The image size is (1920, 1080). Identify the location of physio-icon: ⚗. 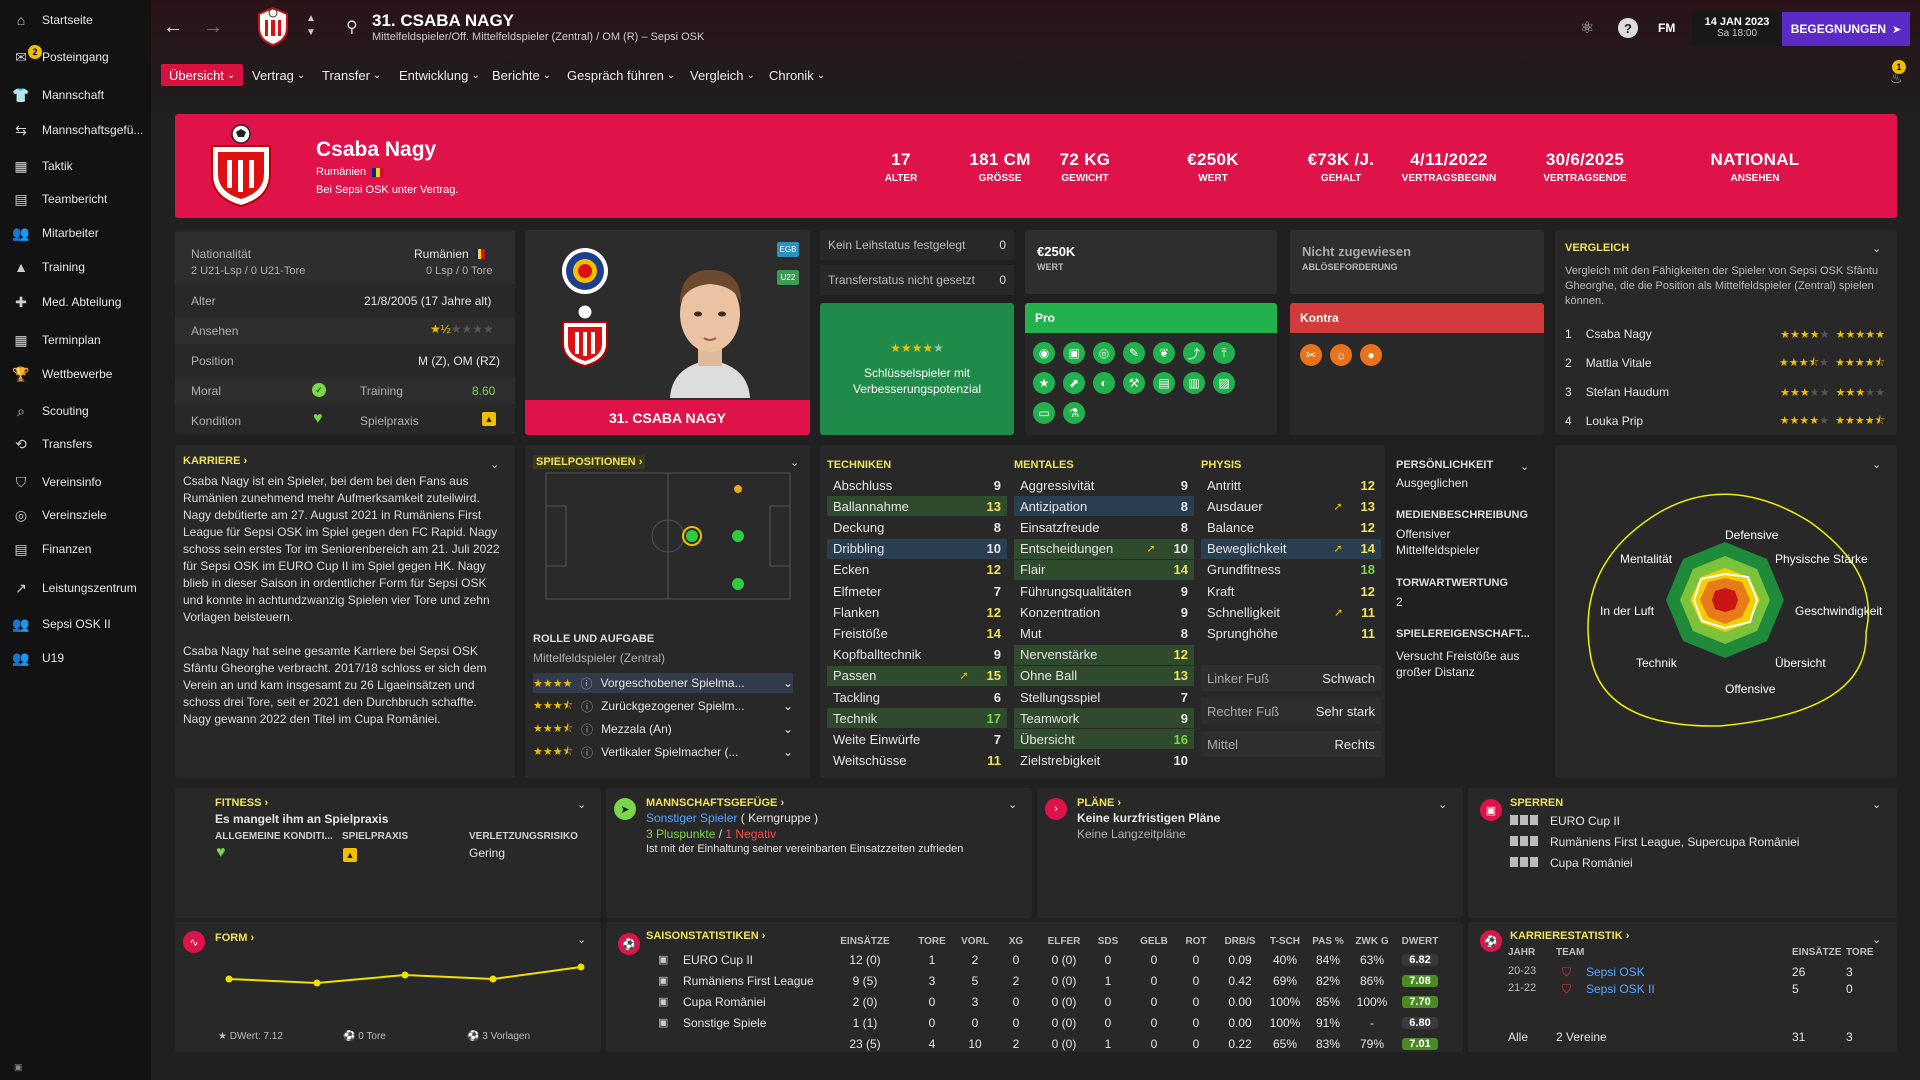
(1074, 413).